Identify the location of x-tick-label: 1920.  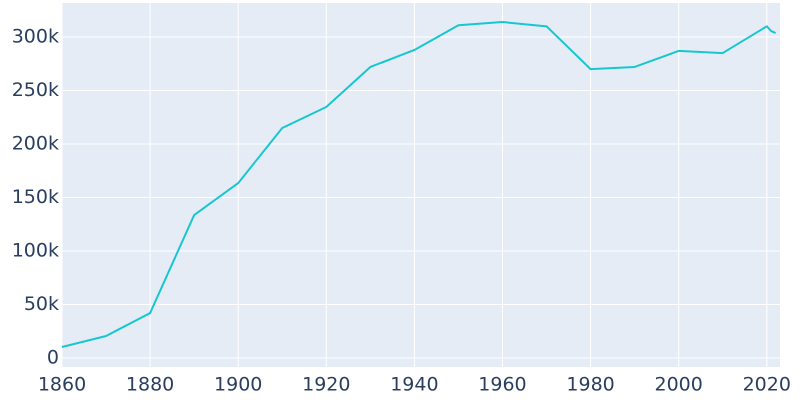
(326, 385).